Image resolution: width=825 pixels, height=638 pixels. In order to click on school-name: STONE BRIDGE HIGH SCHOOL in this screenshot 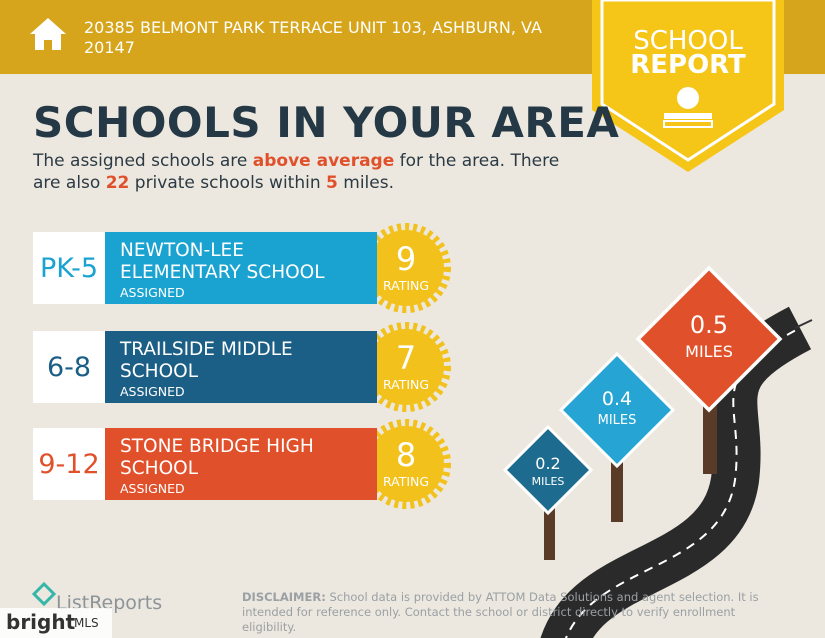, I will do `click(217, 457)`.